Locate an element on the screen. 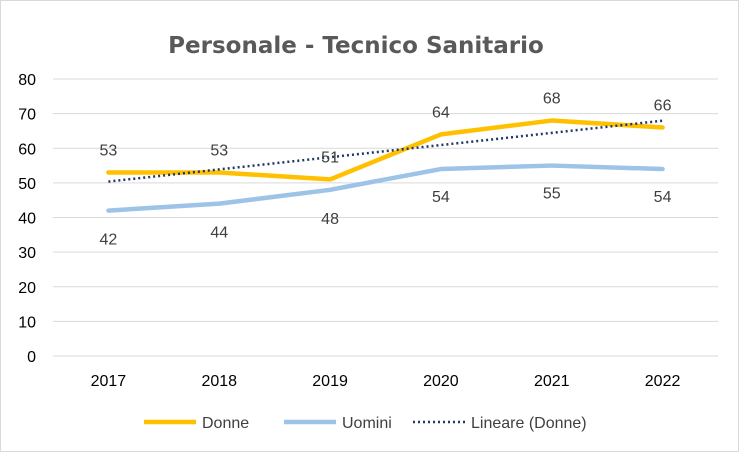 The height and width of the screenshot is (452, 739). y-tick-label: 60 is located at coordinates (27, 149).